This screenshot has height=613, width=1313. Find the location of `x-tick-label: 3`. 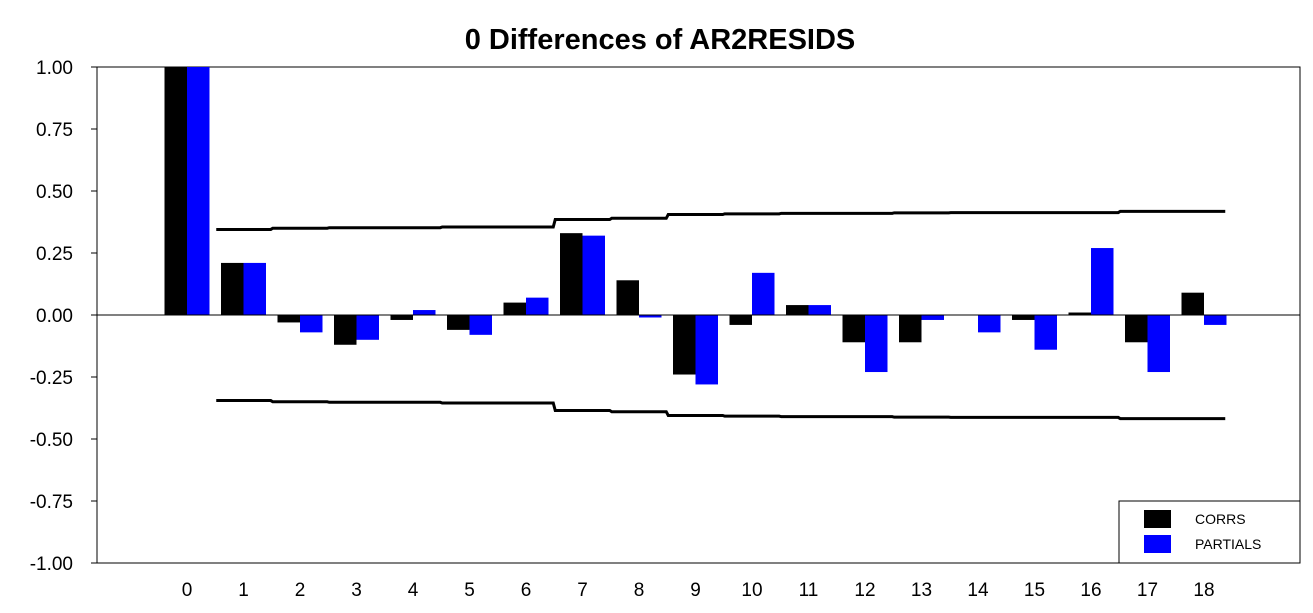

x-tick-label: 3 is located at coordinates (356, 590).